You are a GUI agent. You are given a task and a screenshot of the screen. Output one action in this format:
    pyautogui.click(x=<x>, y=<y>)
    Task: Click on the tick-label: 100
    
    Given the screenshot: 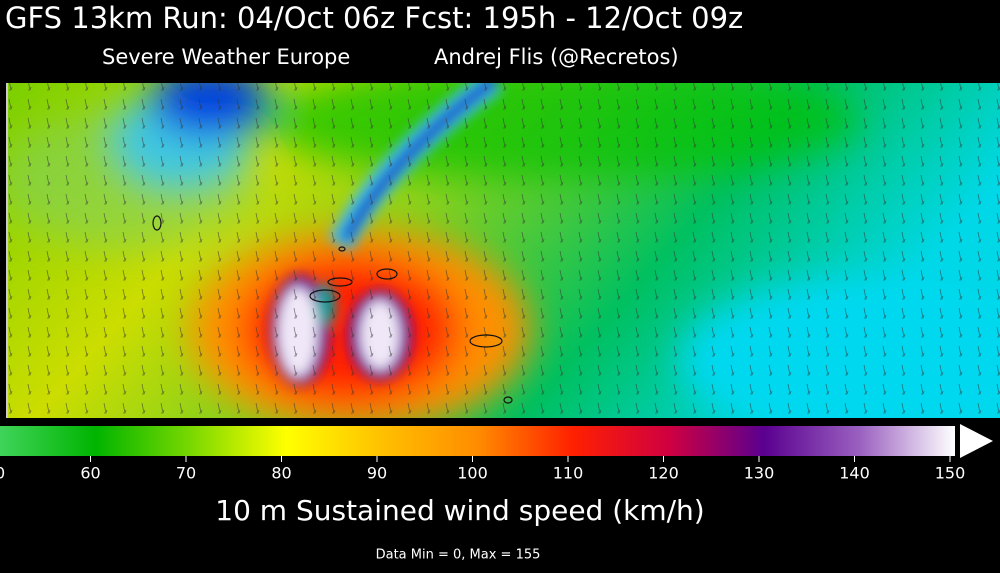 What is the action you would take?
    pyautogui.click(x=472, y=473)
    